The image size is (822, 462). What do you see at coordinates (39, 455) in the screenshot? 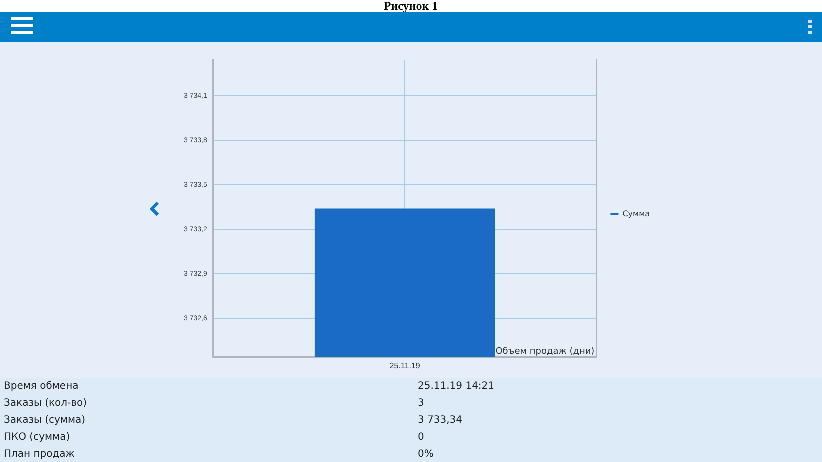
I see `text: План продаж` at bounding box center [39, 455].